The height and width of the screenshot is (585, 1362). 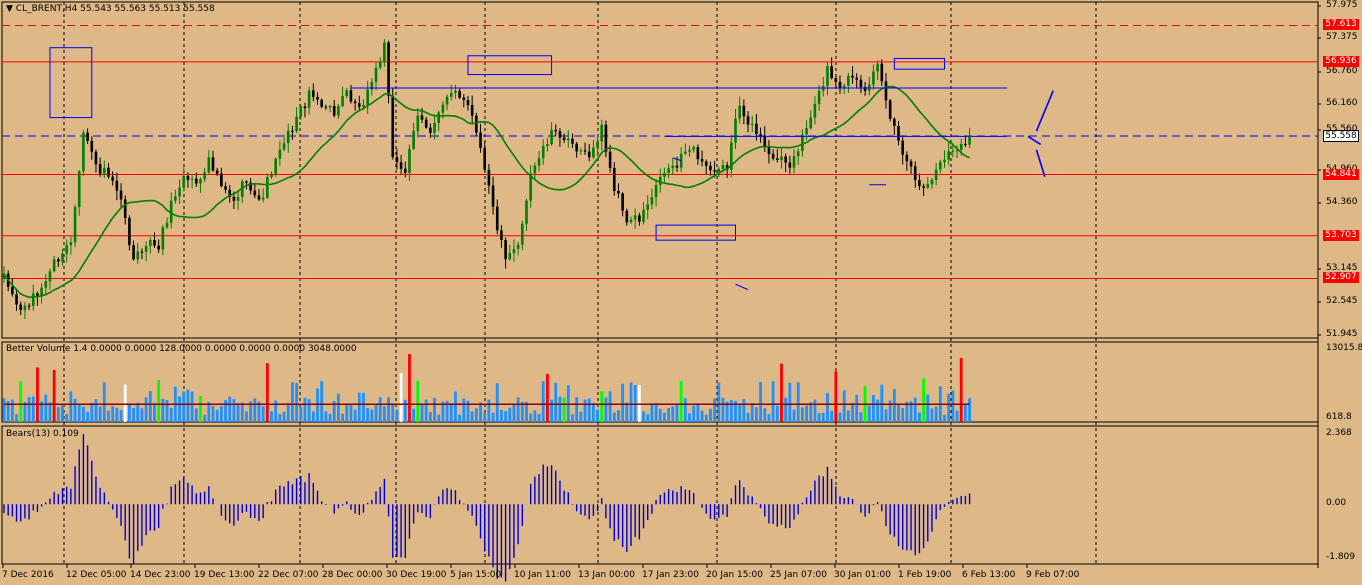 I want to click on collapse-icon: ▼, so click(x=9, y=9).